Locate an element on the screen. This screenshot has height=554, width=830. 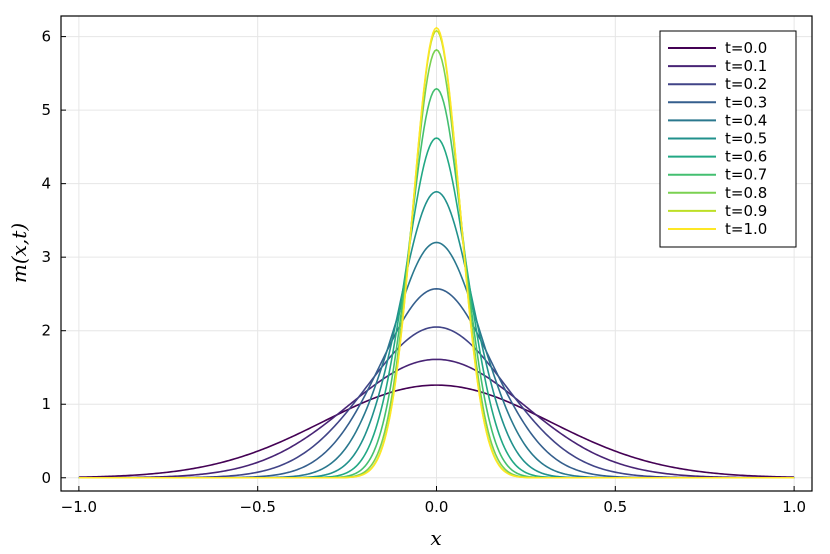
y-tick-label: 2 is located at coordinates (46, 331).